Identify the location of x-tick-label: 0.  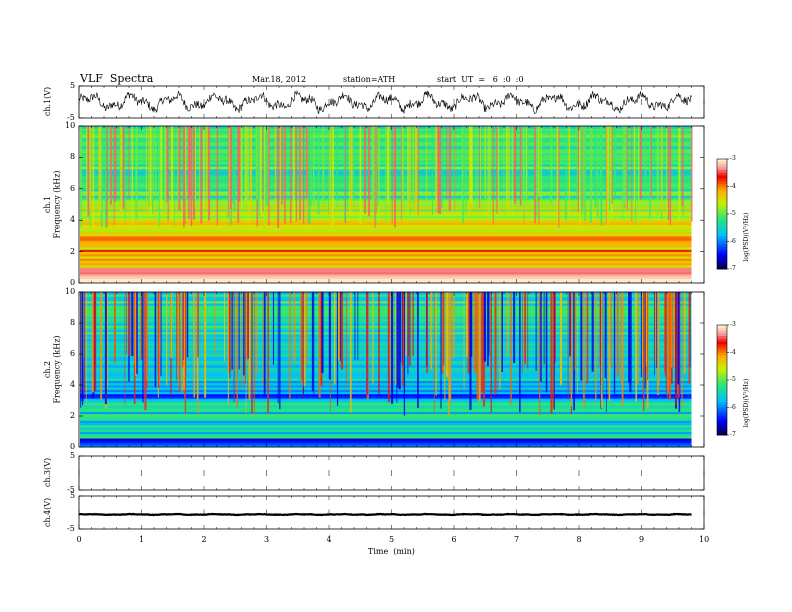
(79, 539).